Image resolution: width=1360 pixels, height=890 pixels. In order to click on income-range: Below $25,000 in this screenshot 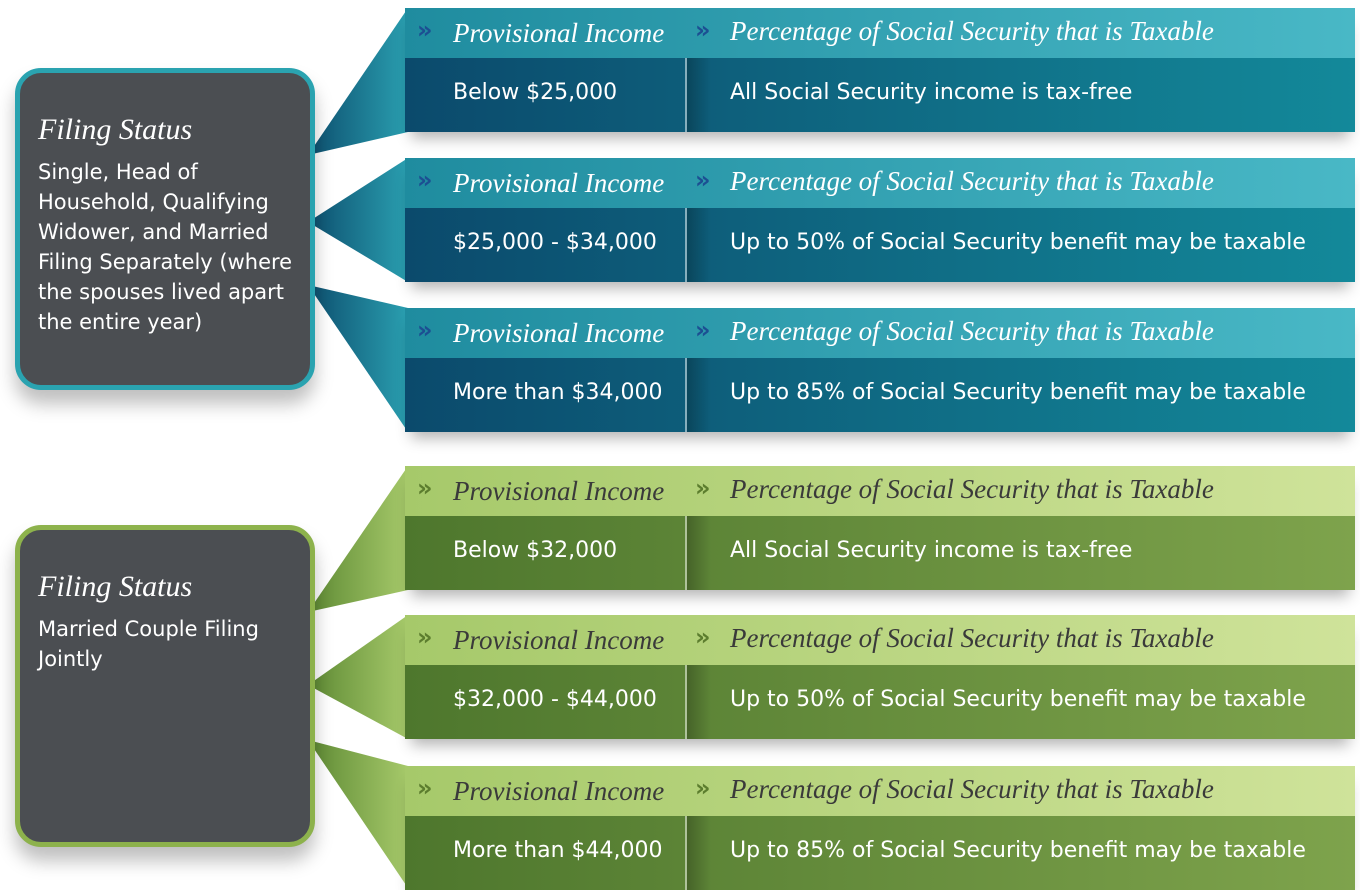, I will do `click(535, 92)`.